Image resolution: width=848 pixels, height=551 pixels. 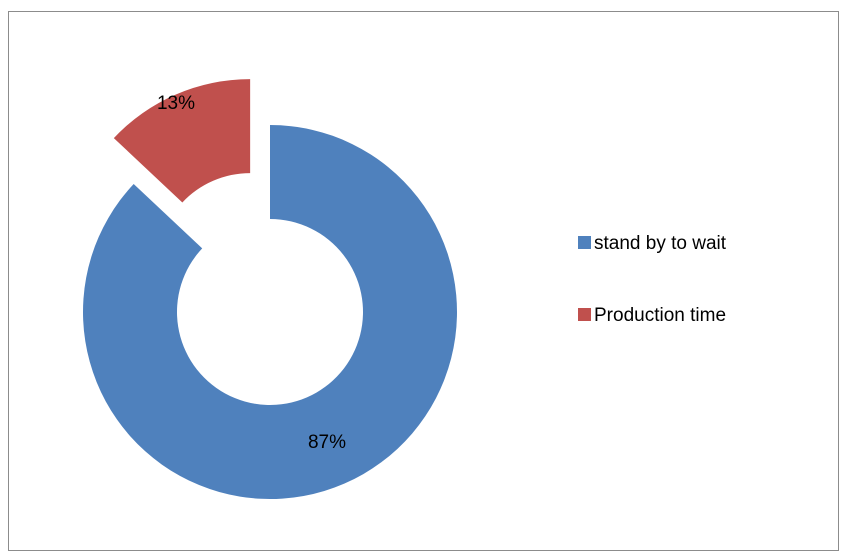 What do you see at coordinates (660, 315) in the screenshot?
I see `legend-label-production-time: Production time` at bounding box center [660, 315].